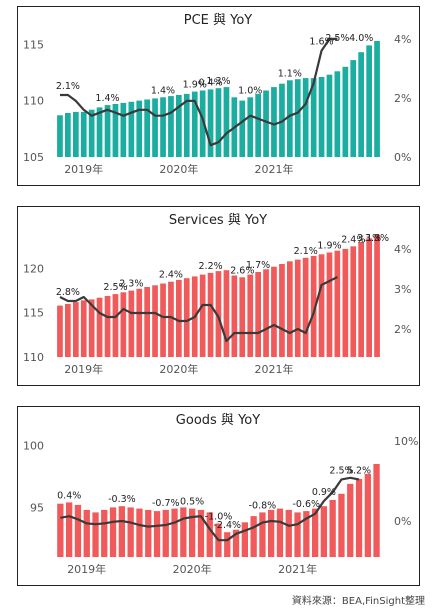 The width and height of the screenshot is (439, 611). What do you see at coordinates (33, 357) in the screenshot?
I see `left-axis-tick: 110` at bounding box center [33, 357].